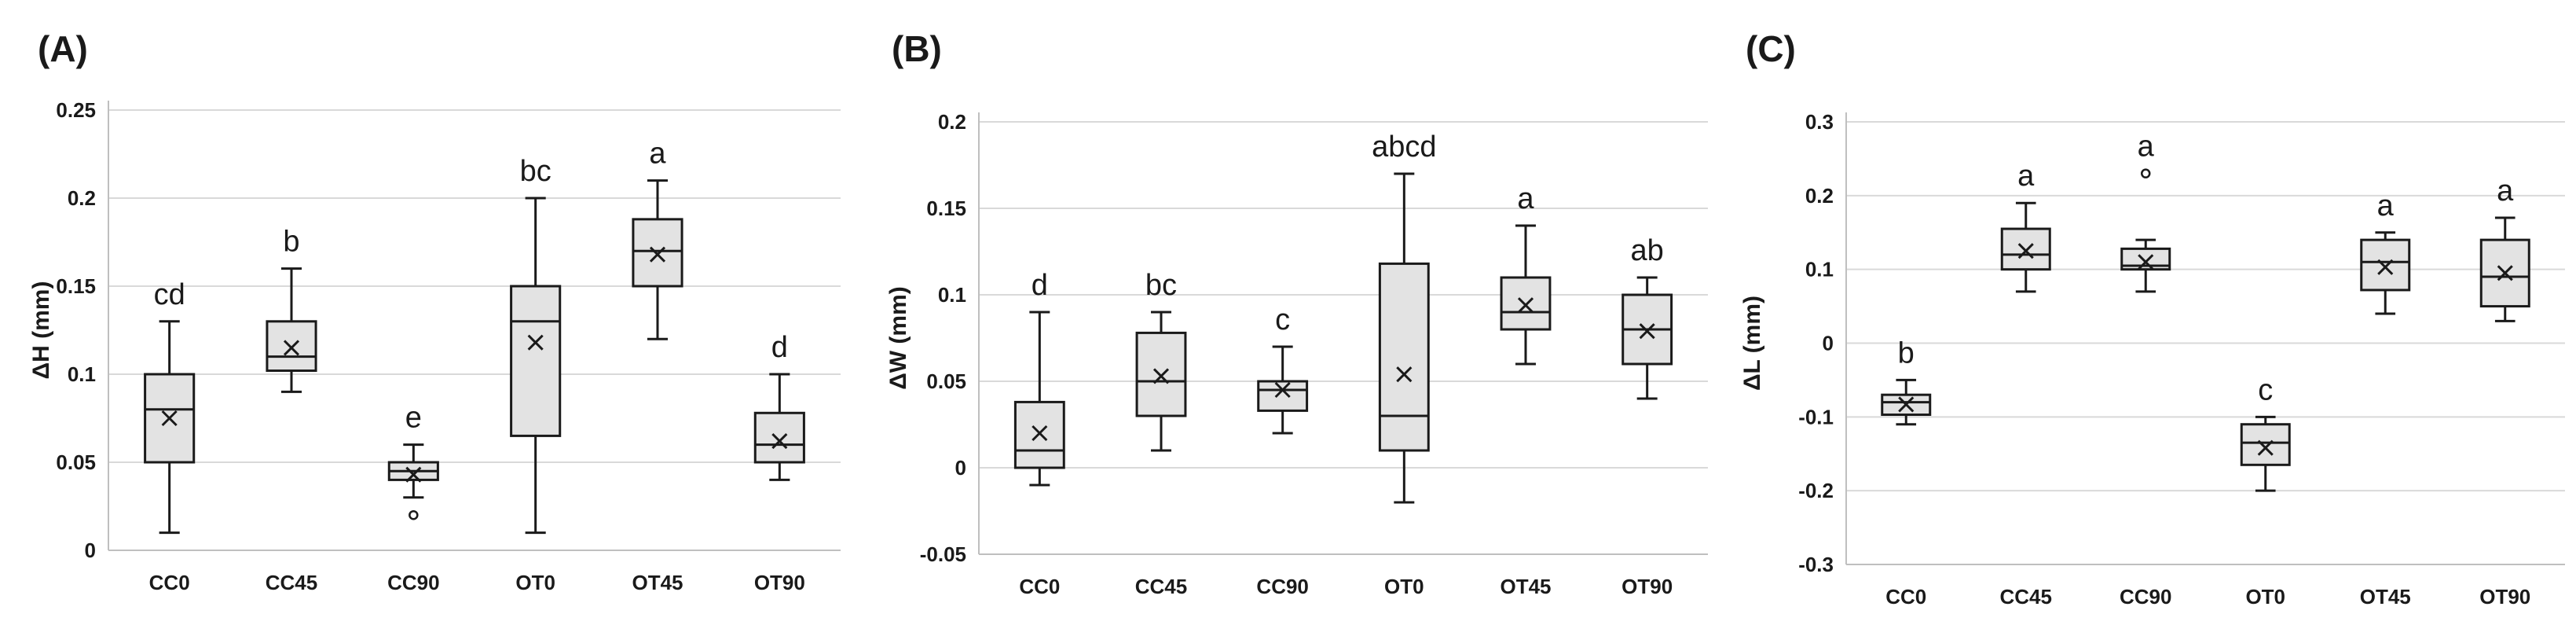 The height and width of the screenshot is (625, 2576). What do you see at coordinates (41, 331) in the screenshot?
I see `y-axis-title: ΔH (mm)` at bounding box center [41, 331].